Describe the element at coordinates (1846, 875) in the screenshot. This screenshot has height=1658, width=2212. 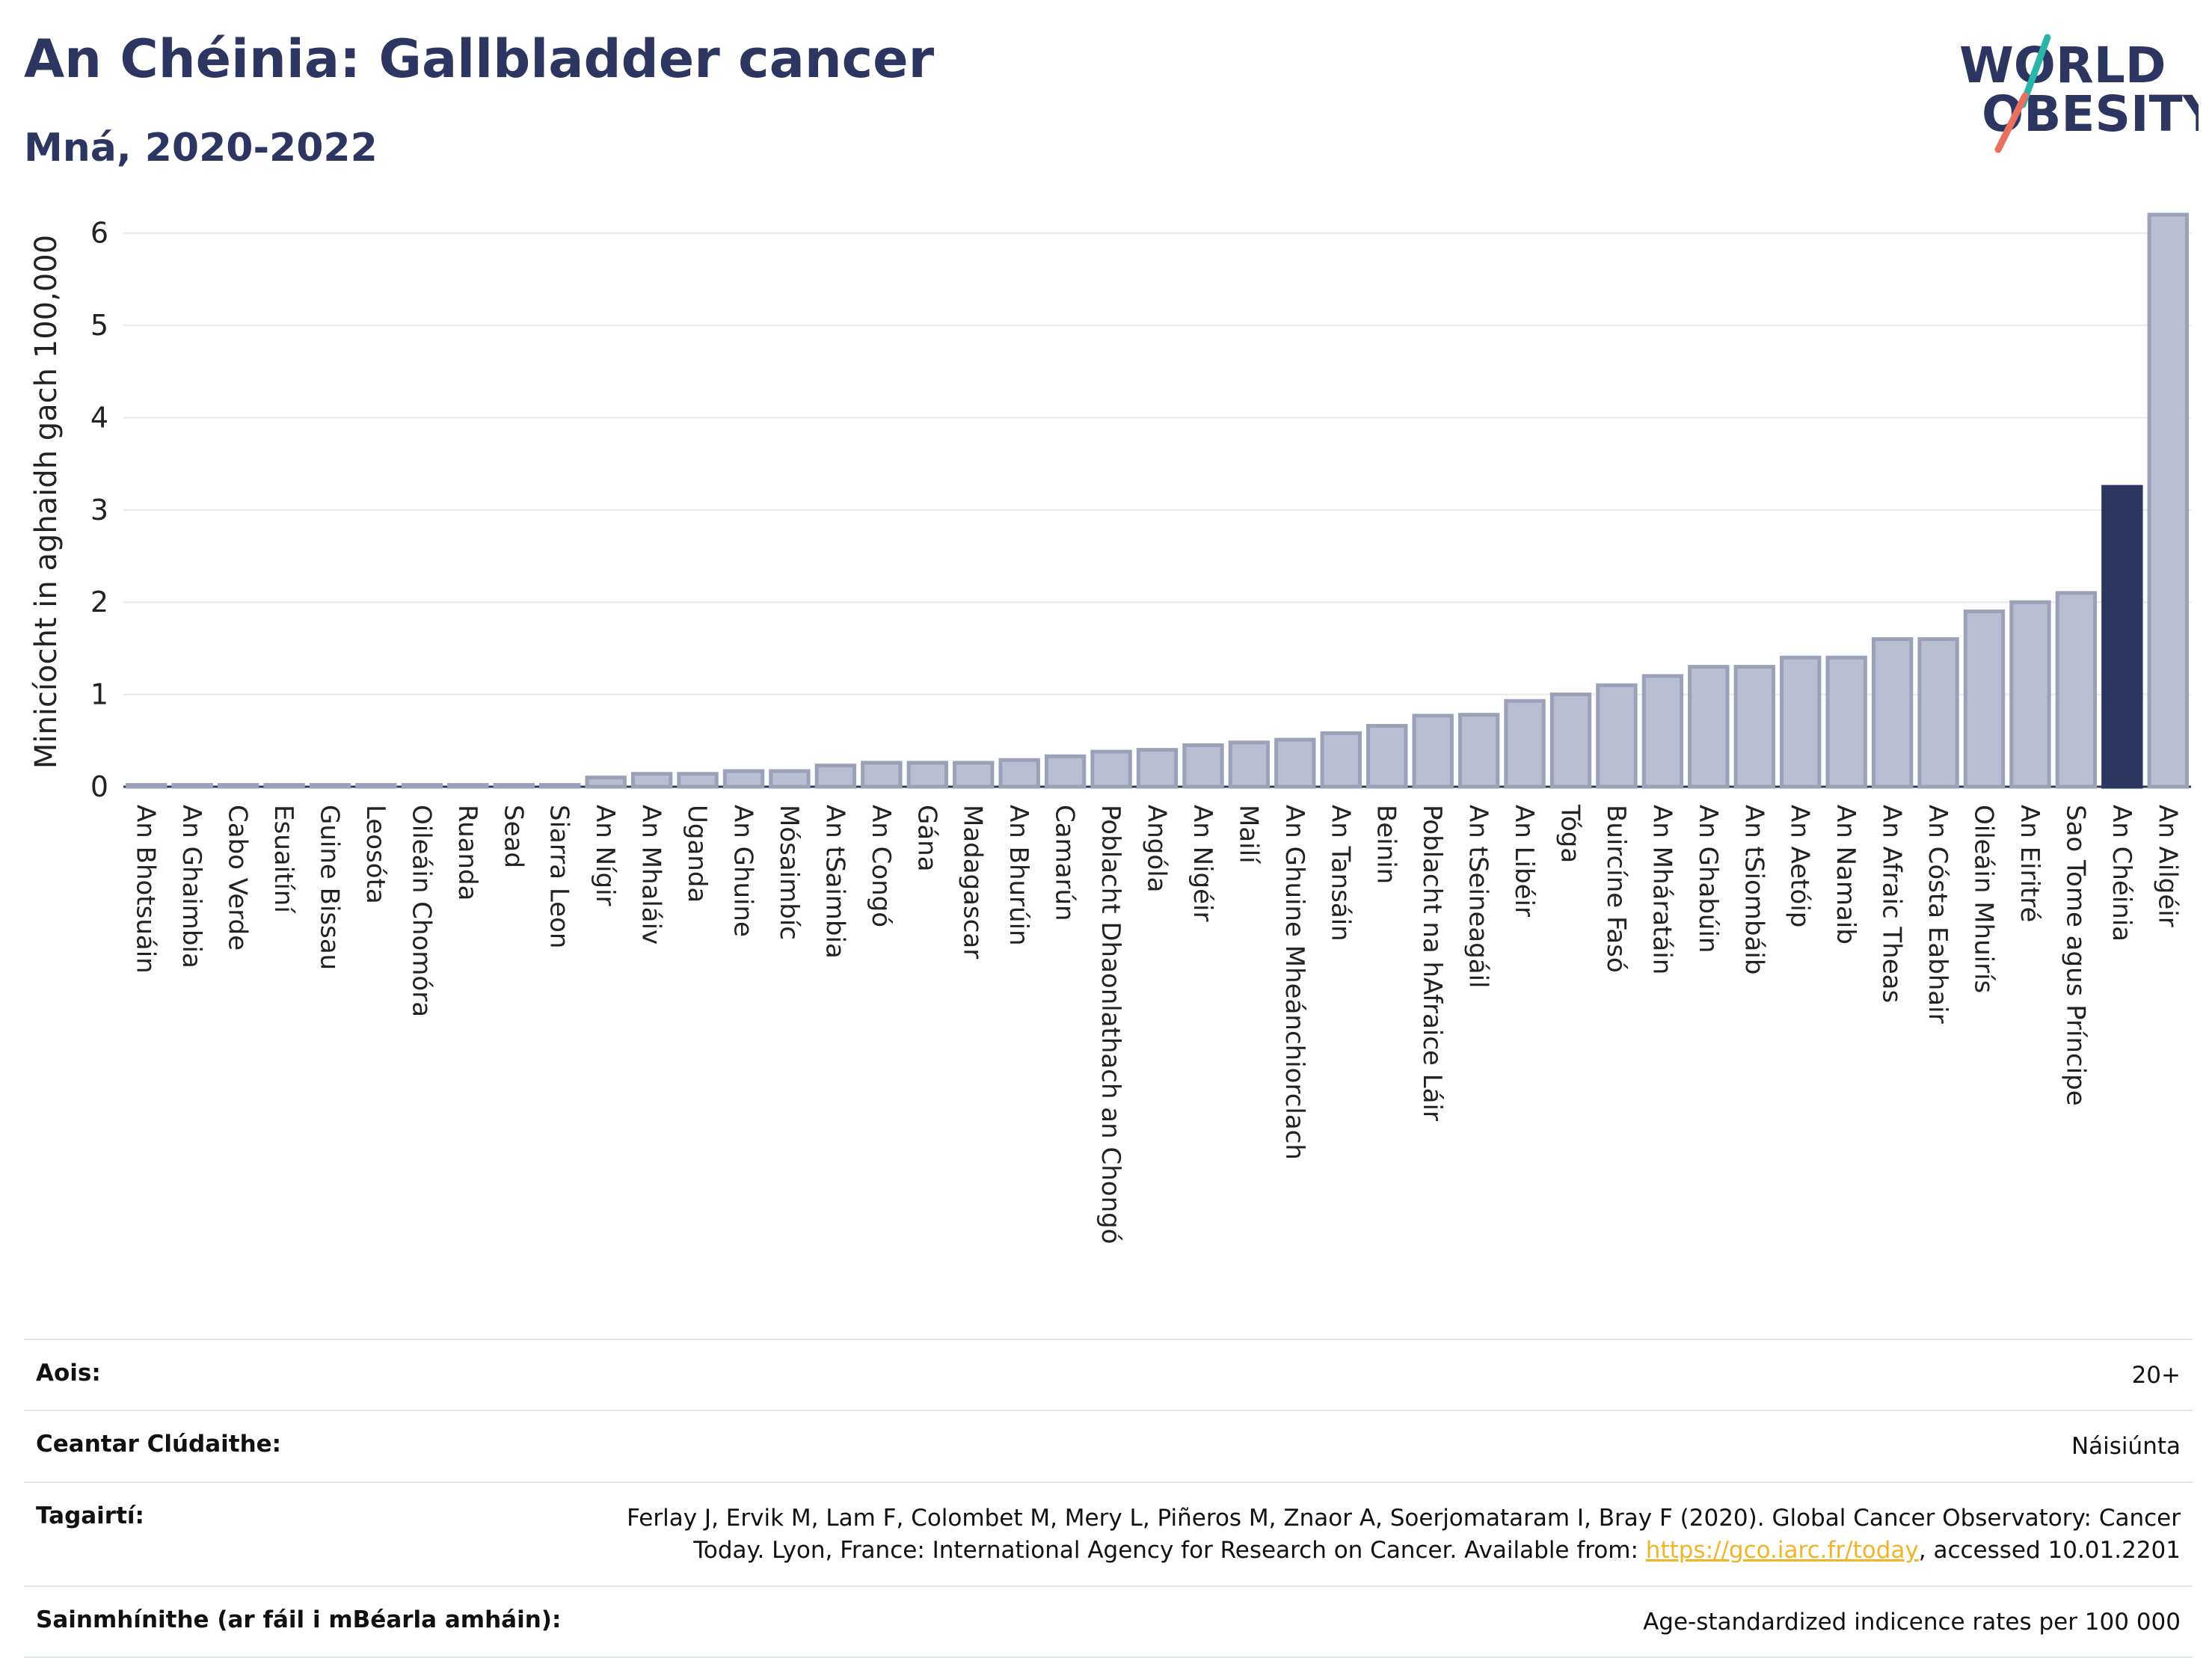
I see `x-tick-label: An Namaib` at that location.